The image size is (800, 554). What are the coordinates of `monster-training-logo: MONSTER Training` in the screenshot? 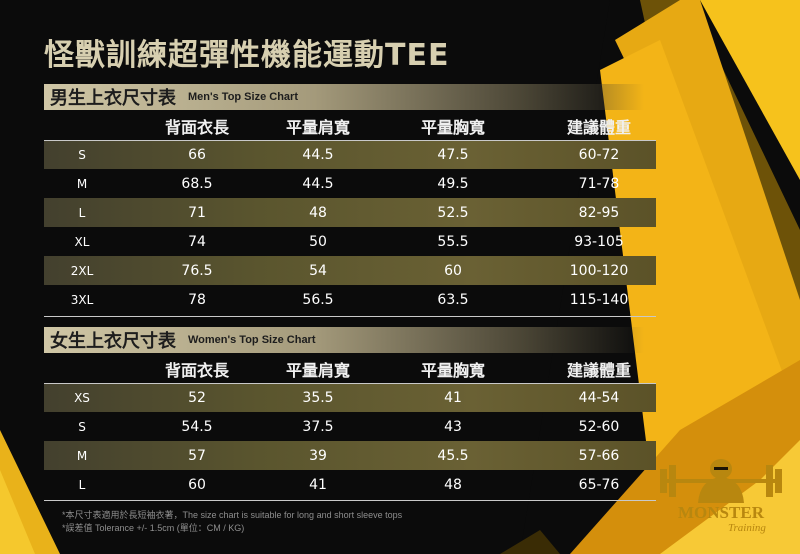 It's located at (721, 495).